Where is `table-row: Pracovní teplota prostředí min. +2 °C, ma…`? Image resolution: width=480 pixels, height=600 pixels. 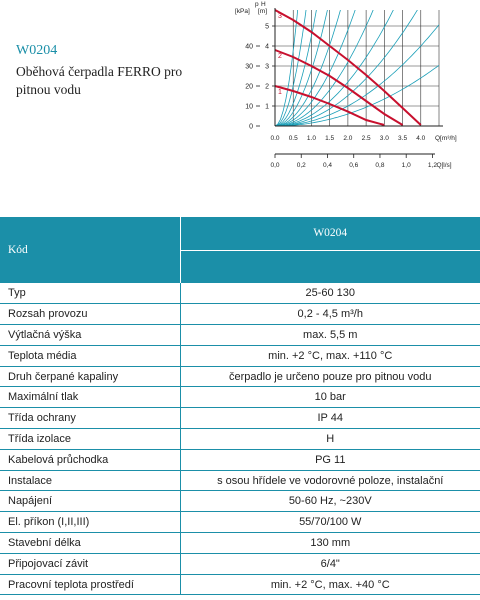 table-row: Pracovní teplota prostředí min. +2 °C, ma… is located at coordinates (240, 585).